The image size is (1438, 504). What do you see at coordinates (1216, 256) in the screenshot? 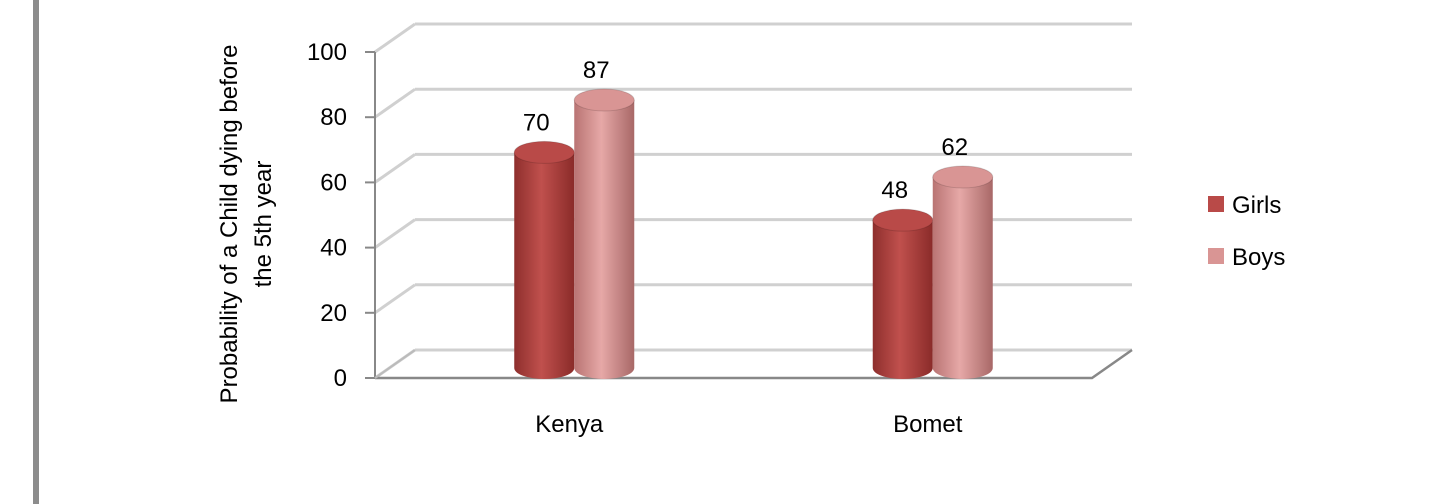
I see `legend-swatch-boys` at bounding box center [1216, 256].